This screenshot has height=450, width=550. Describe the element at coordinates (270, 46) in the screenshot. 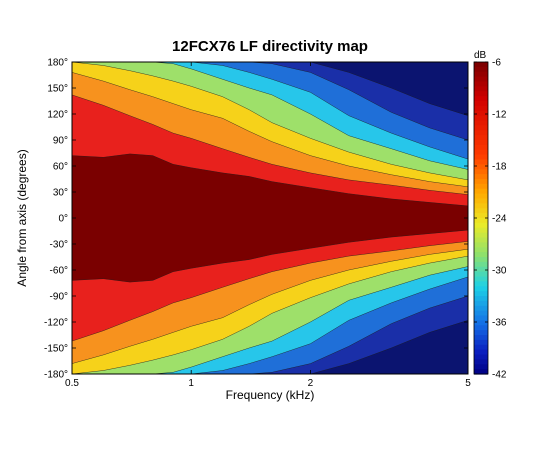

I see `chart-title: 12FCX76 LF directivity map` at that location.